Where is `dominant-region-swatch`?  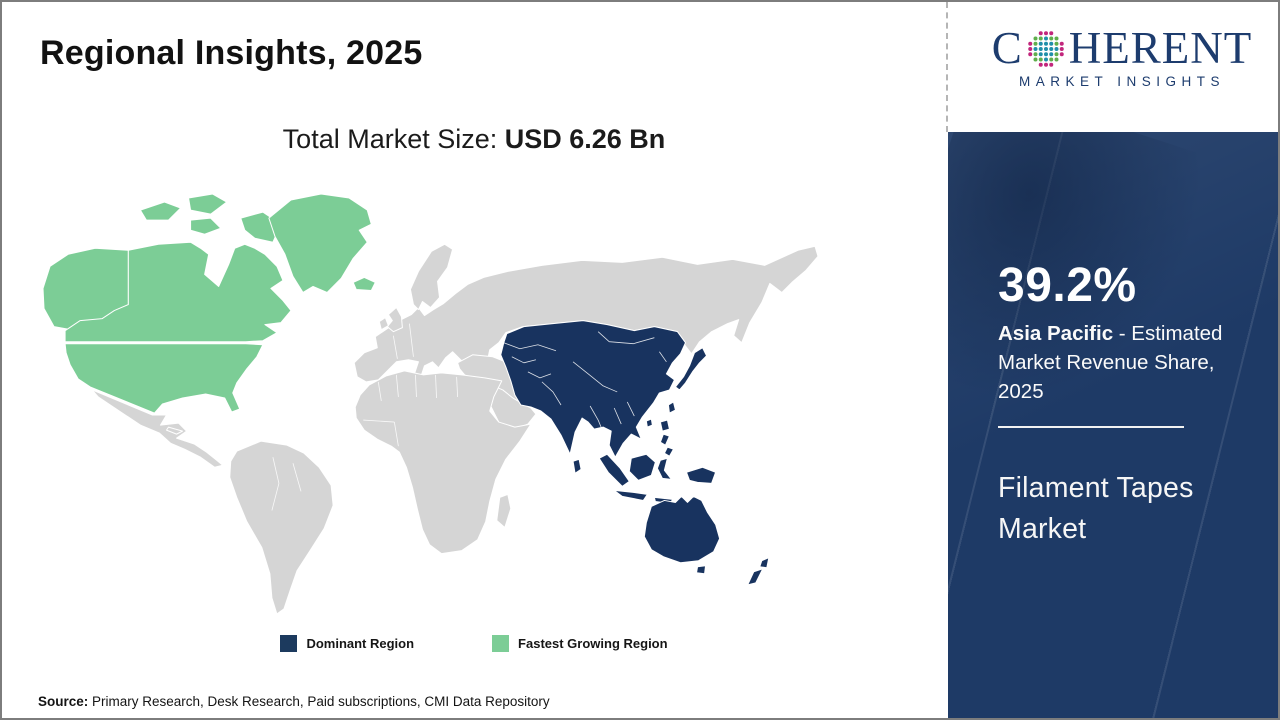
dominant-region-swatch is located at coordinates (289, 643).